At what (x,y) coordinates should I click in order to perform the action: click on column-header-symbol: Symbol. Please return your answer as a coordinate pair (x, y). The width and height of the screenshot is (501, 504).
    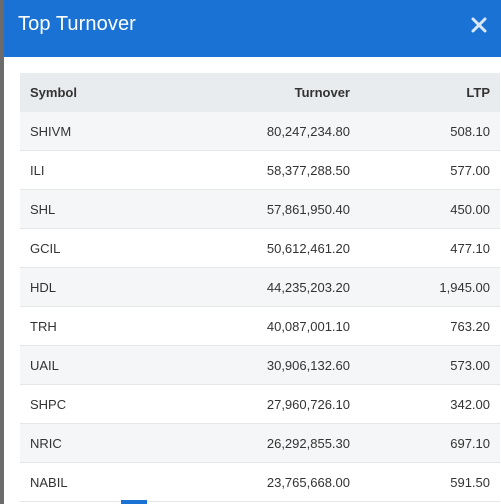
    Looking at the image, I should click on (53, 92).